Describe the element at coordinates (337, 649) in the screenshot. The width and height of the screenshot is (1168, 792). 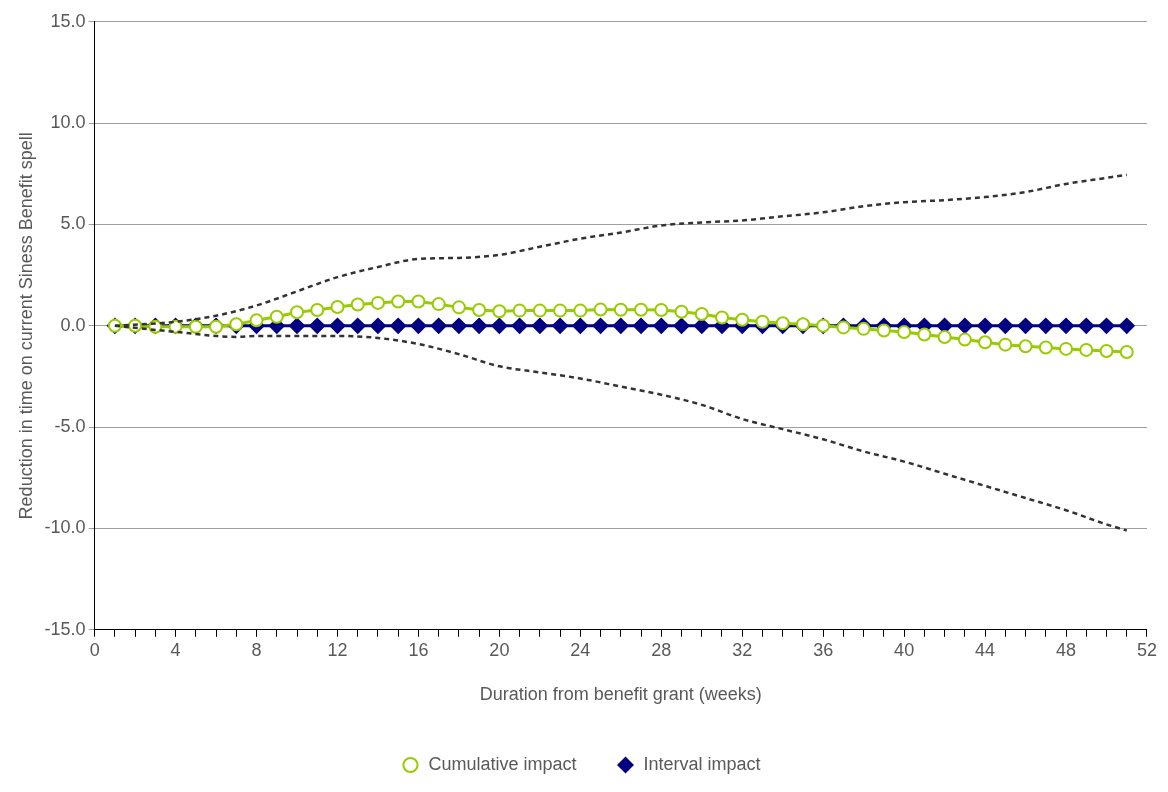
I see `x-tick-label: 12` at that location.